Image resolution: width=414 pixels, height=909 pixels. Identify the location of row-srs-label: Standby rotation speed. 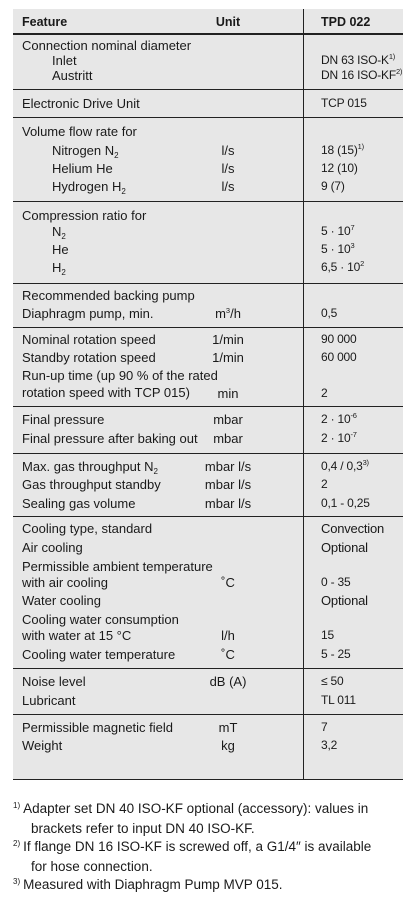
(89, 357).